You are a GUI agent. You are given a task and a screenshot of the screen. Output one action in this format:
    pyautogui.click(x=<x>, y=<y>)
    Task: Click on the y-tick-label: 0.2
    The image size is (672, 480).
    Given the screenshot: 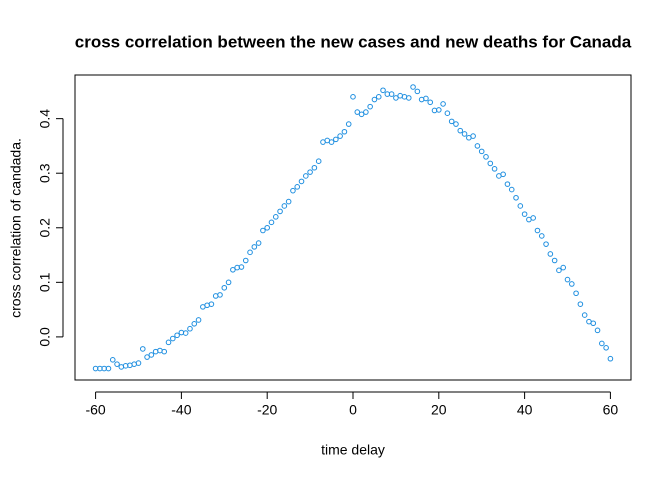 What is the action you would take?
    pyautogui.click(x=45, y=228)
    